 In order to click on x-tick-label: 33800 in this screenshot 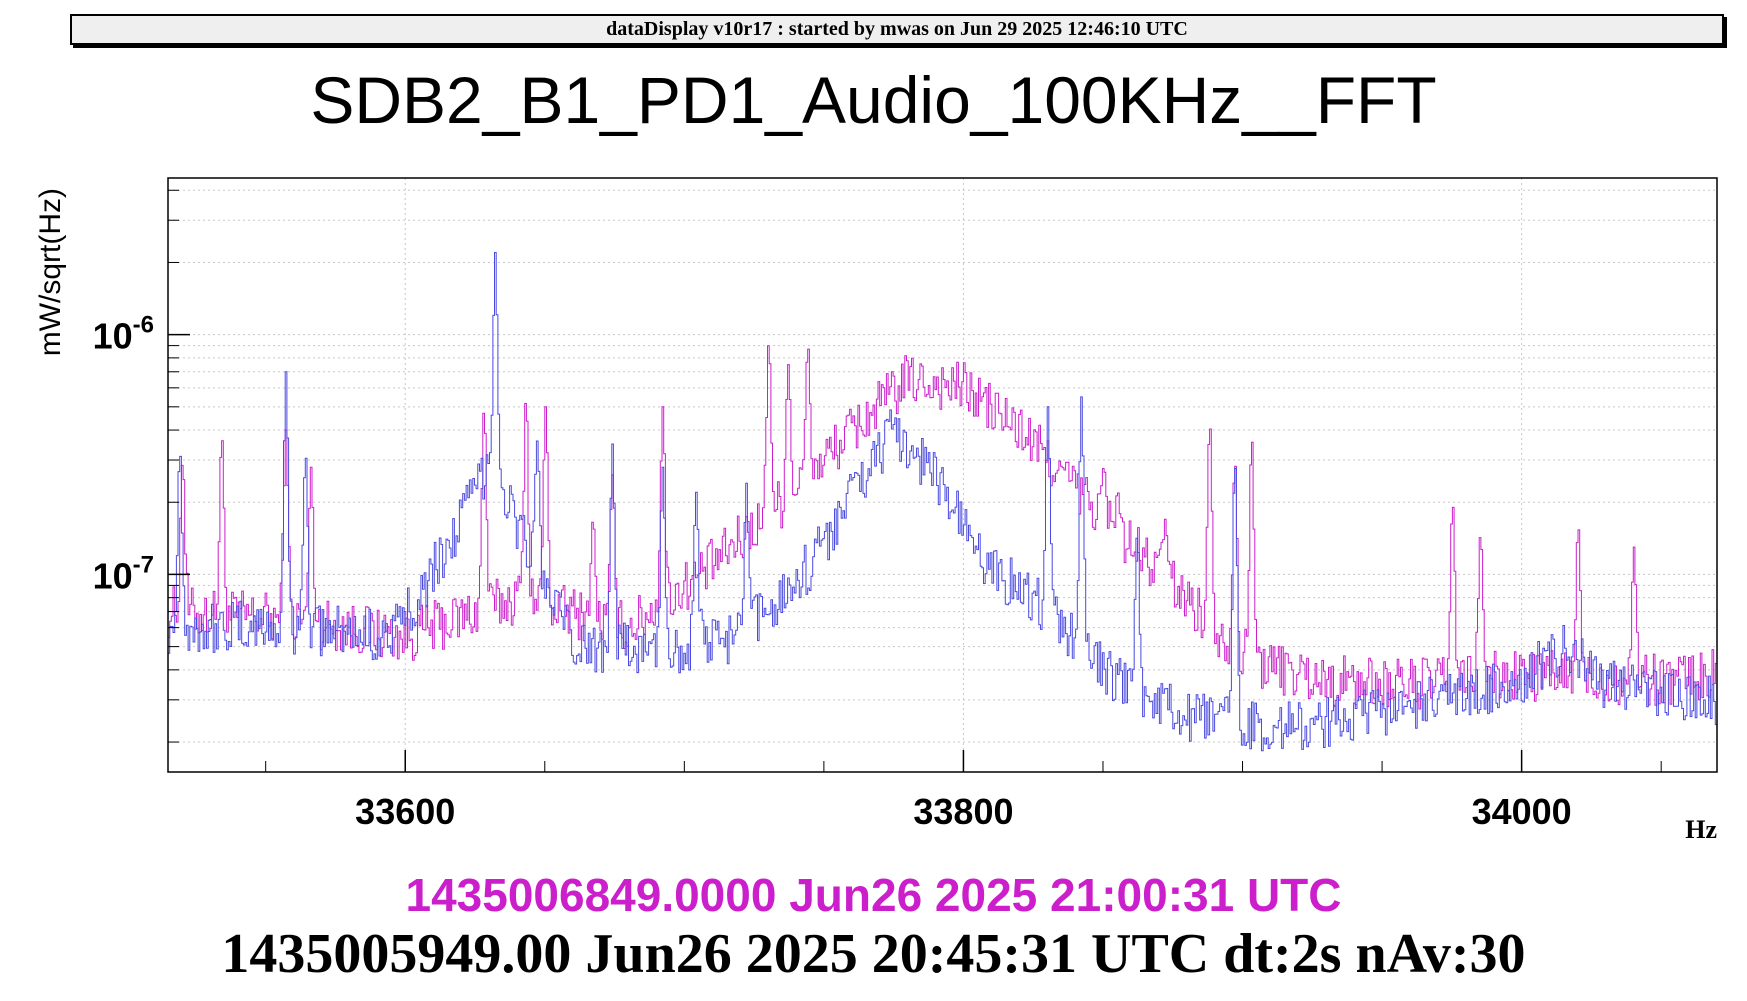, I will do `click(963, 811)`.